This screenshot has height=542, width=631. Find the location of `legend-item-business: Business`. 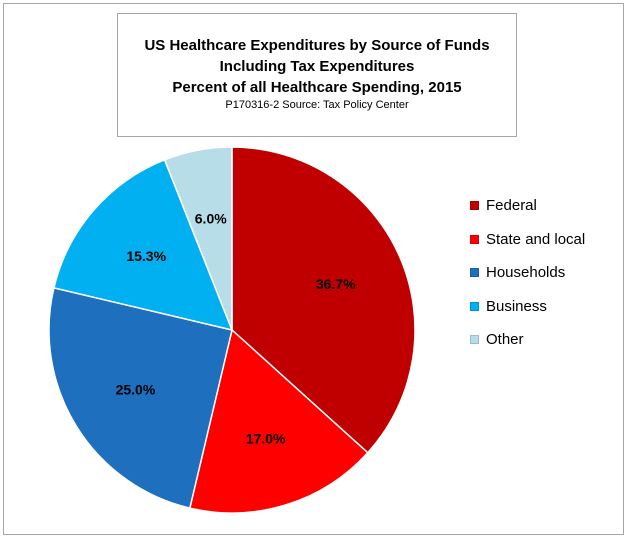

legend-item-business: Business is located at coordinates (527, 307).